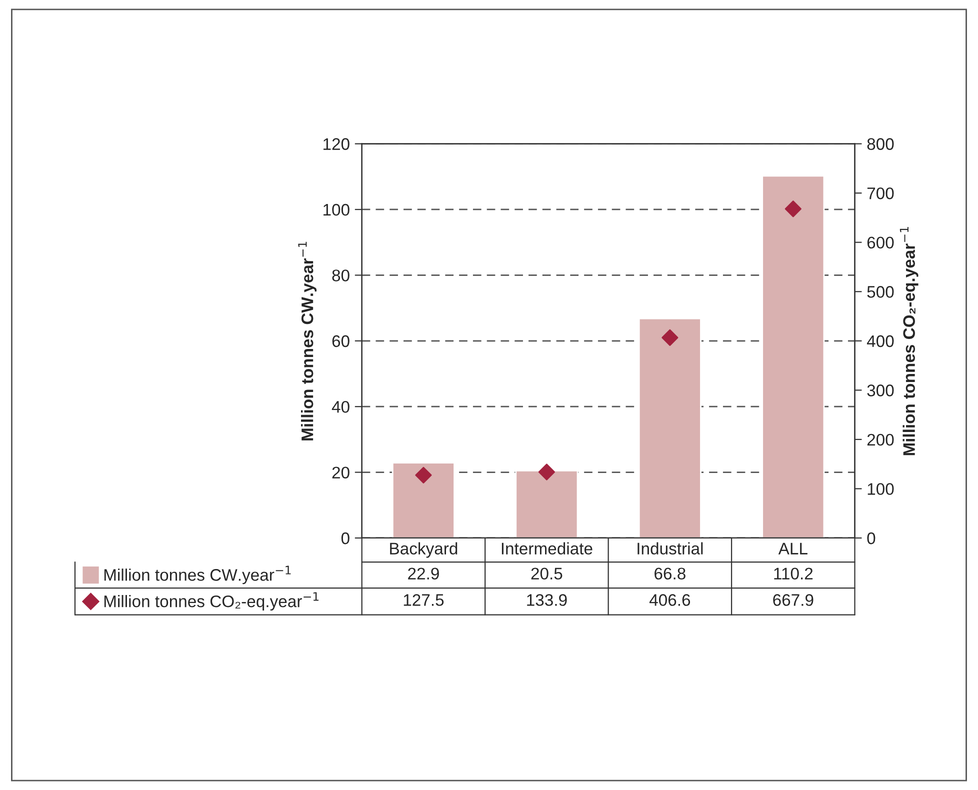 The height and width of the screenshot is (790, 978). What do you see at coordinates (880, 193) in the screenshot?
I see `y2-tick-label: 700` at bounding box center [880, 193].